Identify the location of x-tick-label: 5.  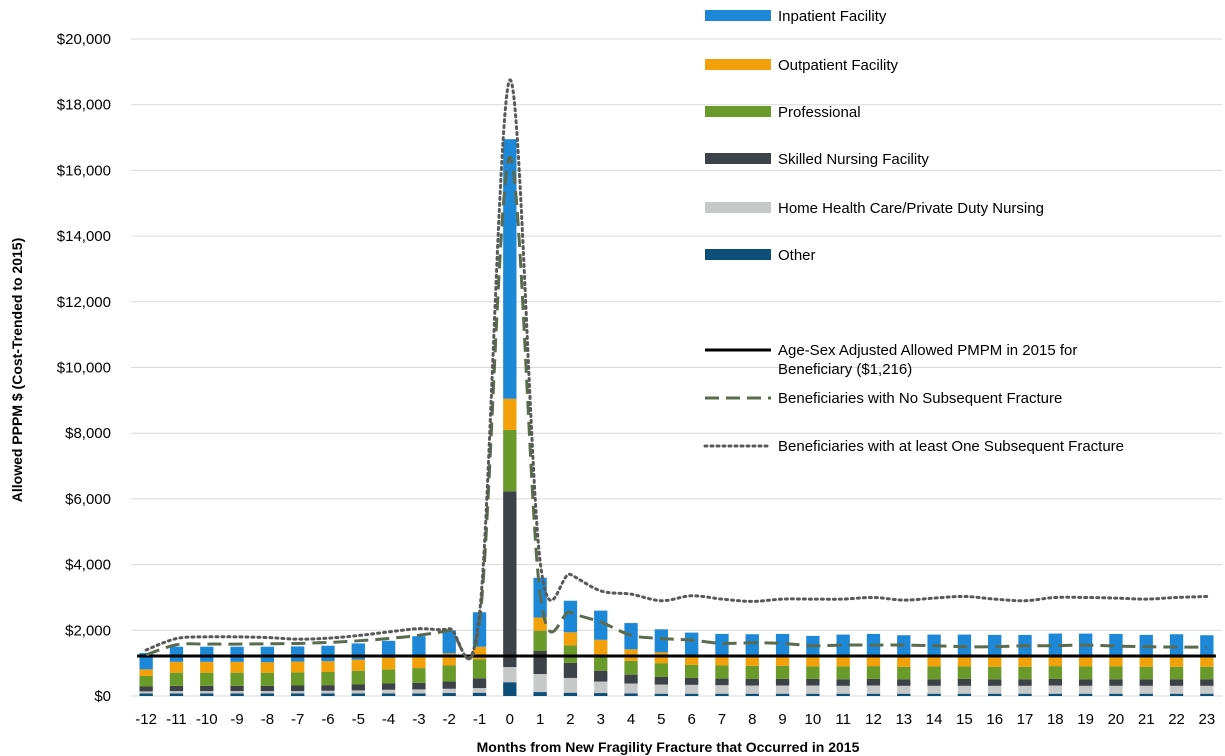
(661, 719).